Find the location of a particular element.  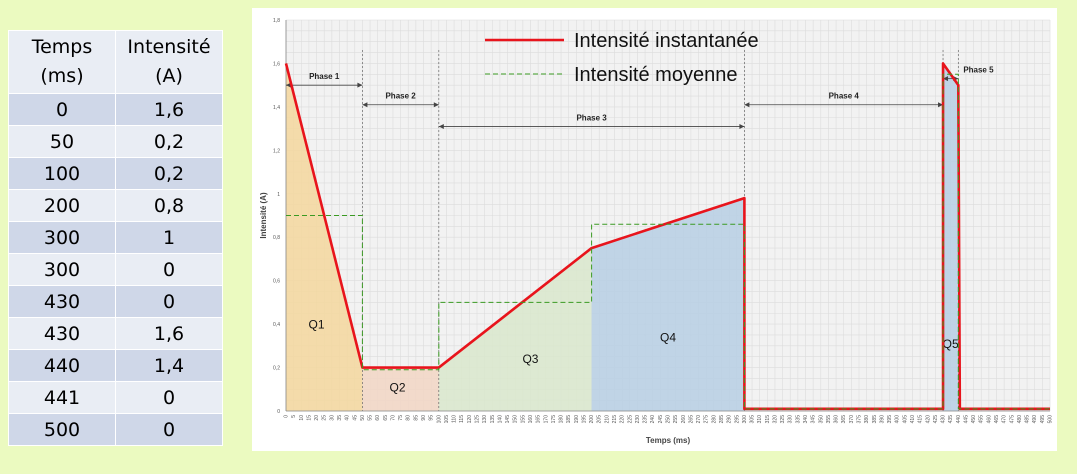

x-tick-label: 45 is located at coordinates (355, 418).